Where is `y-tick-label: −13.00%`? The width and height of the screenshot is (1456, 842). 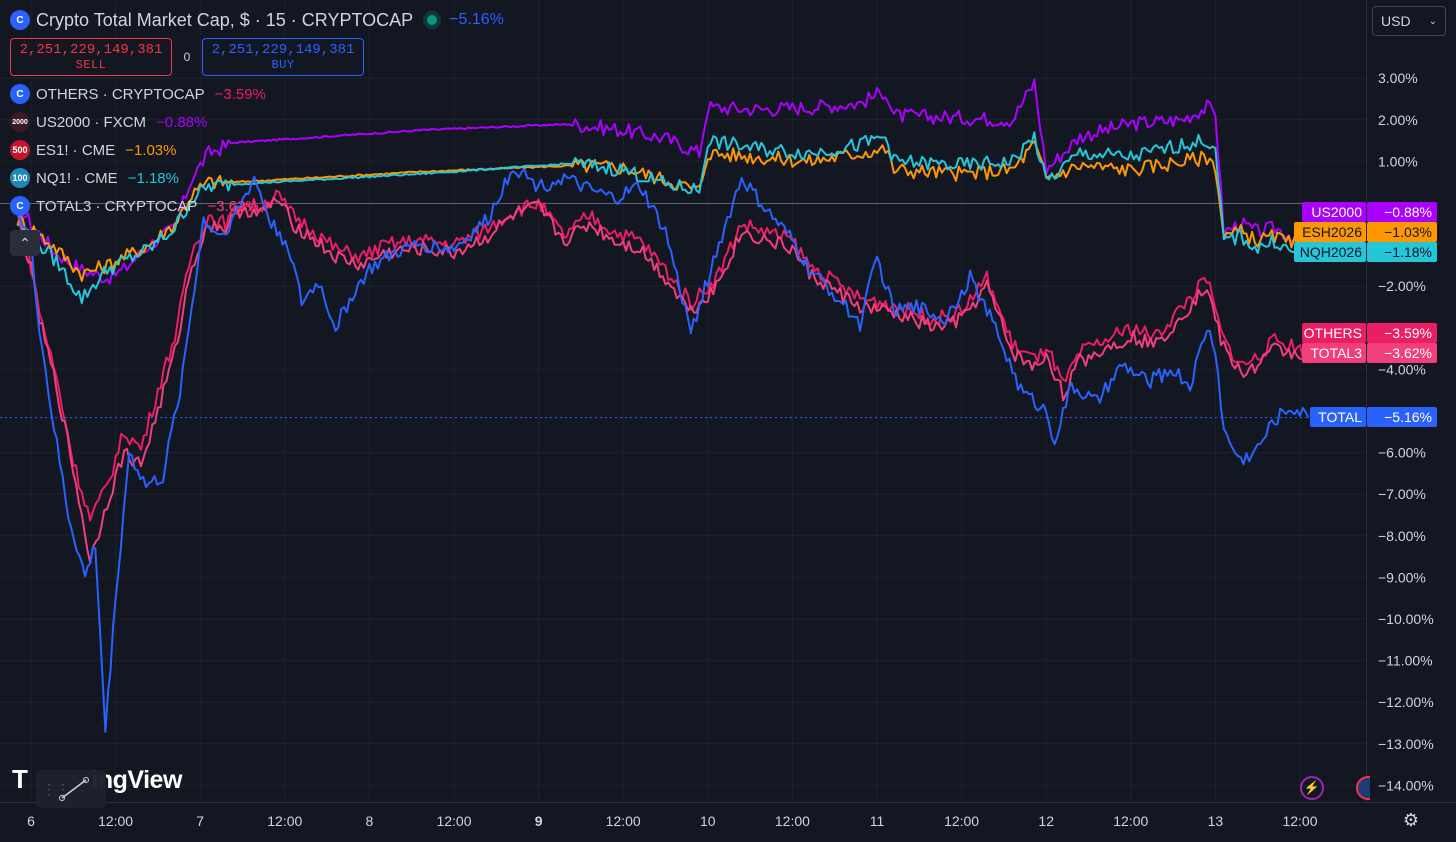 y-tick-label: −13.00% is located at coordinates (1406, 744).